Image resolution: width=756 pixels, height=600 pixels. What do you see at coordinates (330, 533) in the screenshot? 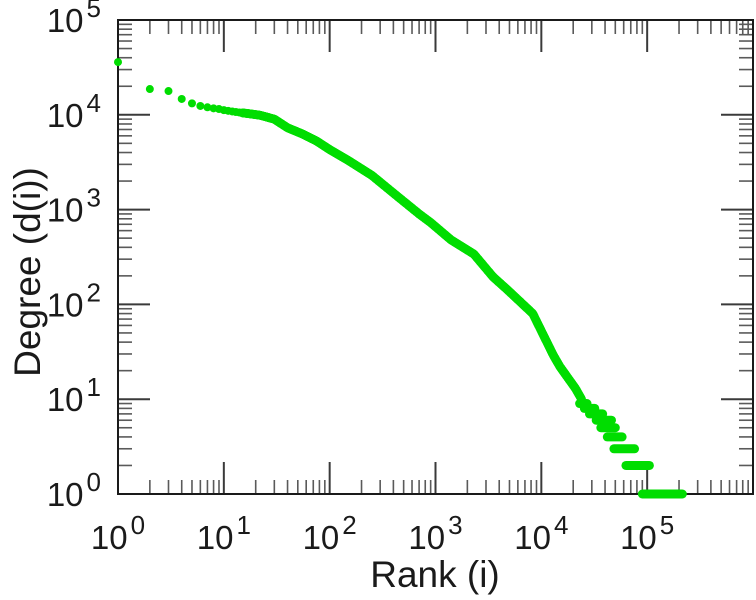
I see `x-tick-label: 10 2` at bounding box center [330, 533].